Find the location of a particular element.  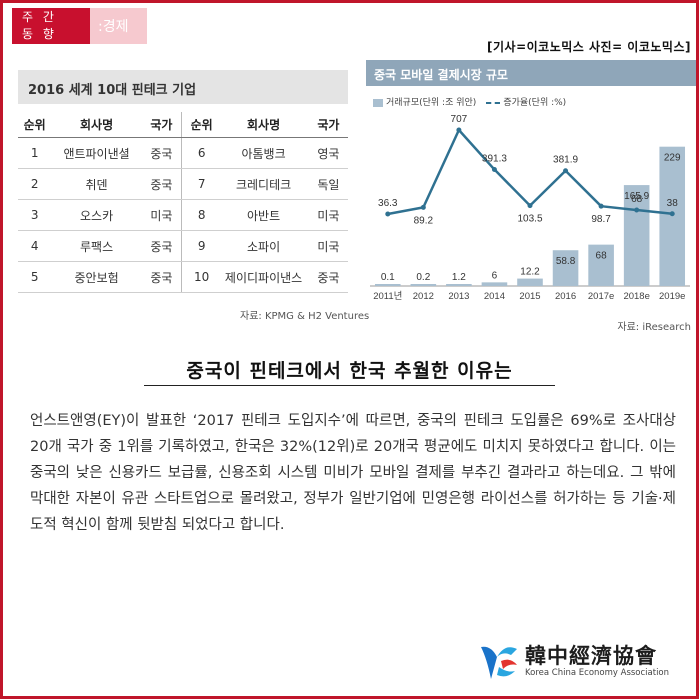

x-tick-label: 2015 is located at coordinates (529, 296).